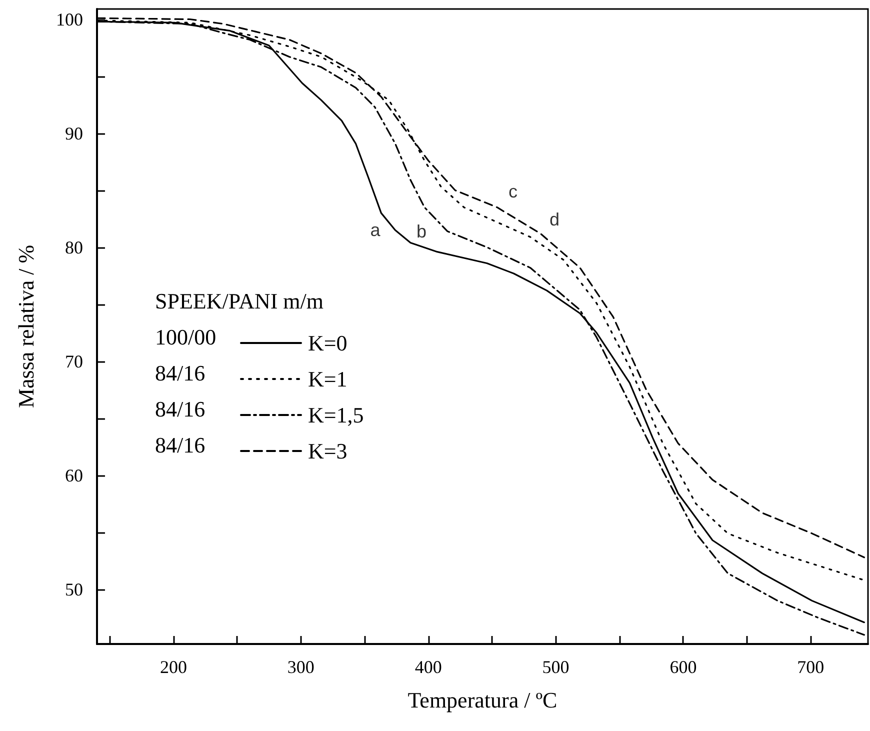 The image size is (870, 731). Describe the element at coordinates (376, 230) in the screenshot. I see `annotation: a` at that location.